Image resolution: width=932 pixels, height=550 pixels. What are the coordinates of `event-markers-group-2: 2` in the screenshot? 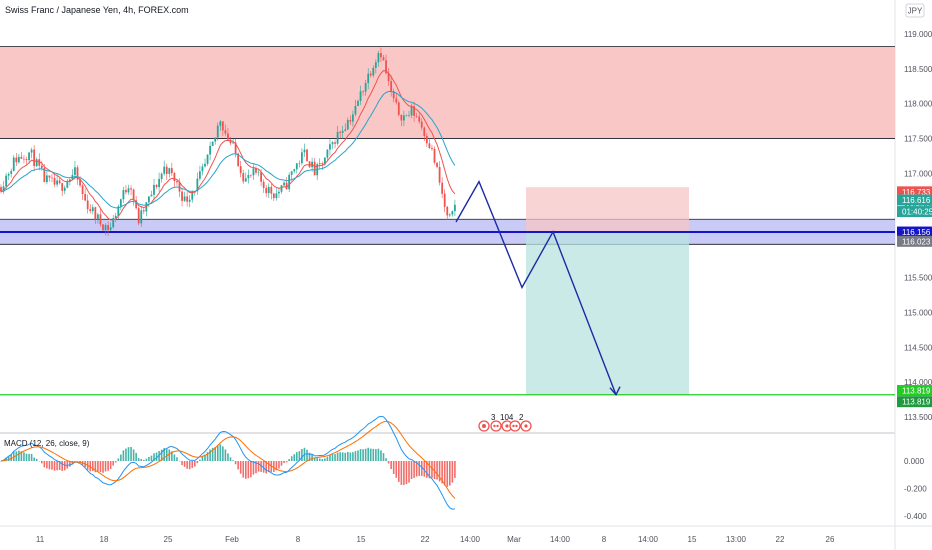 It's located at (520, 422).